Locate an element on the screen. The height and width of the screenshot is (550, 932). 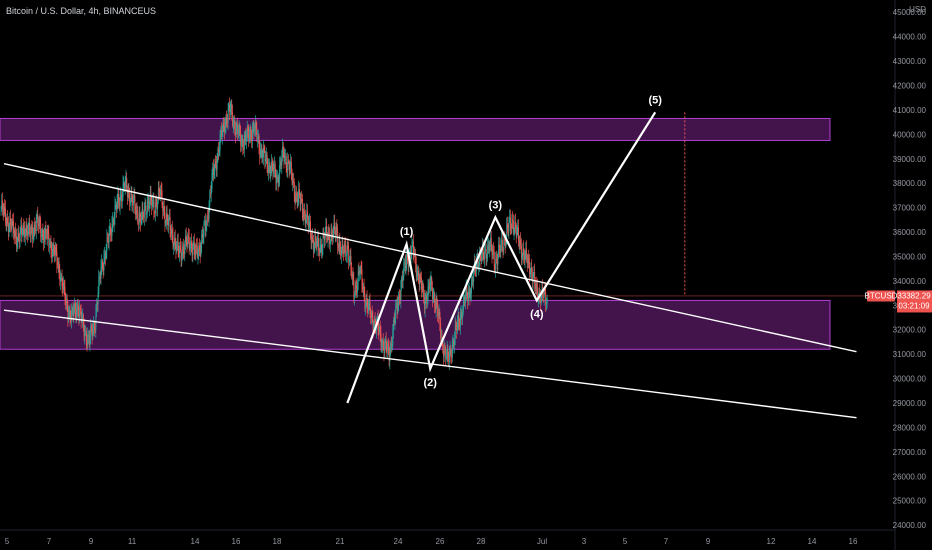
badge-price-bg is located at coordinates (914, 301).